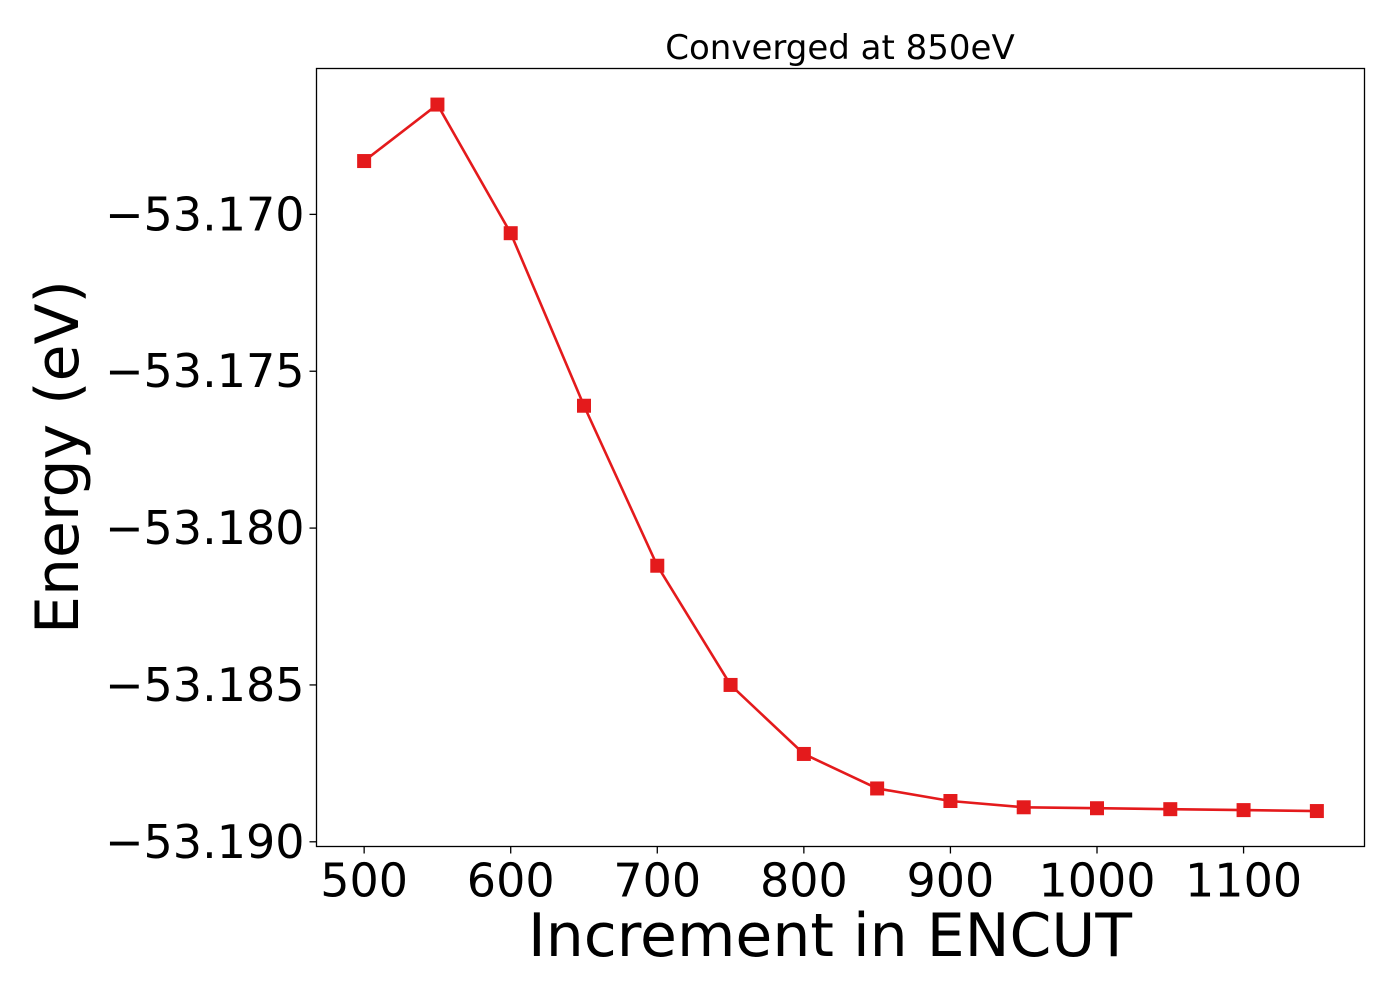  What do you see at coordinates (205, 685) in the screenshot?
I see `y-tick-label: −53.185` at bounding box center [205, 685].